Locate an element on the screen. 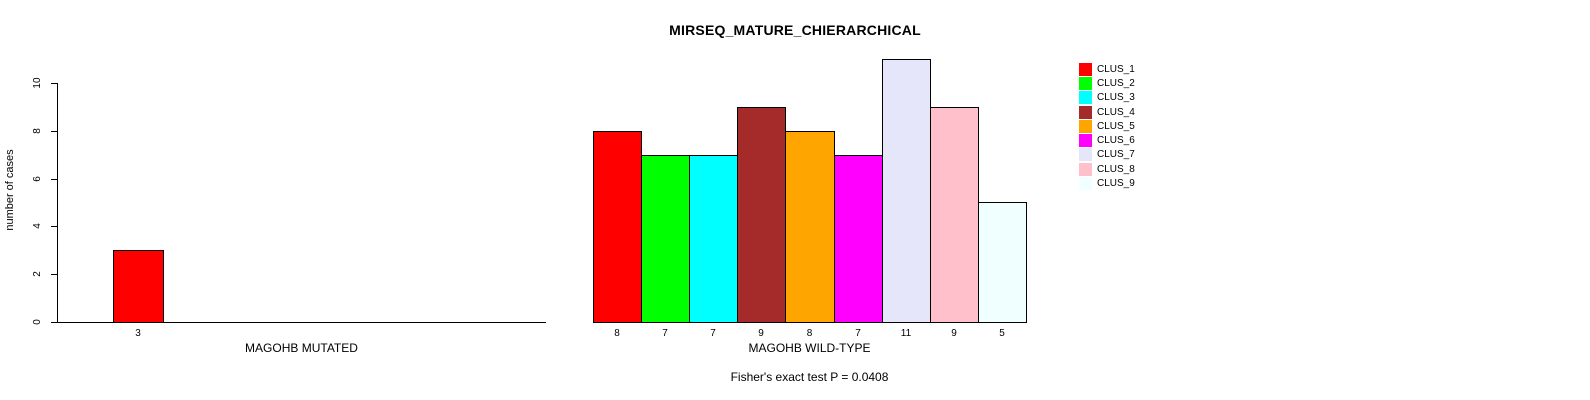 This screenshot has height=400, width=1590. x-axis-label-mutated: MAGOHB MUTATED is located at coordinates (301, 348).